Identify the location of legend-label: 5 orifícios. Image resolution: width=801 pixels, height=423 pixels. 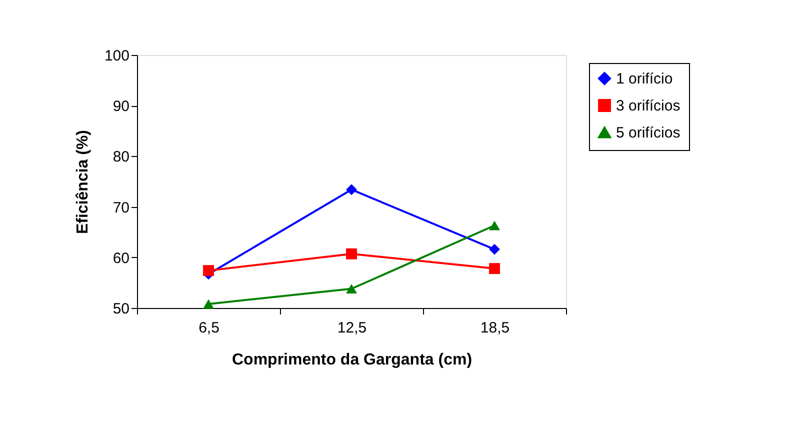
(648, 133).